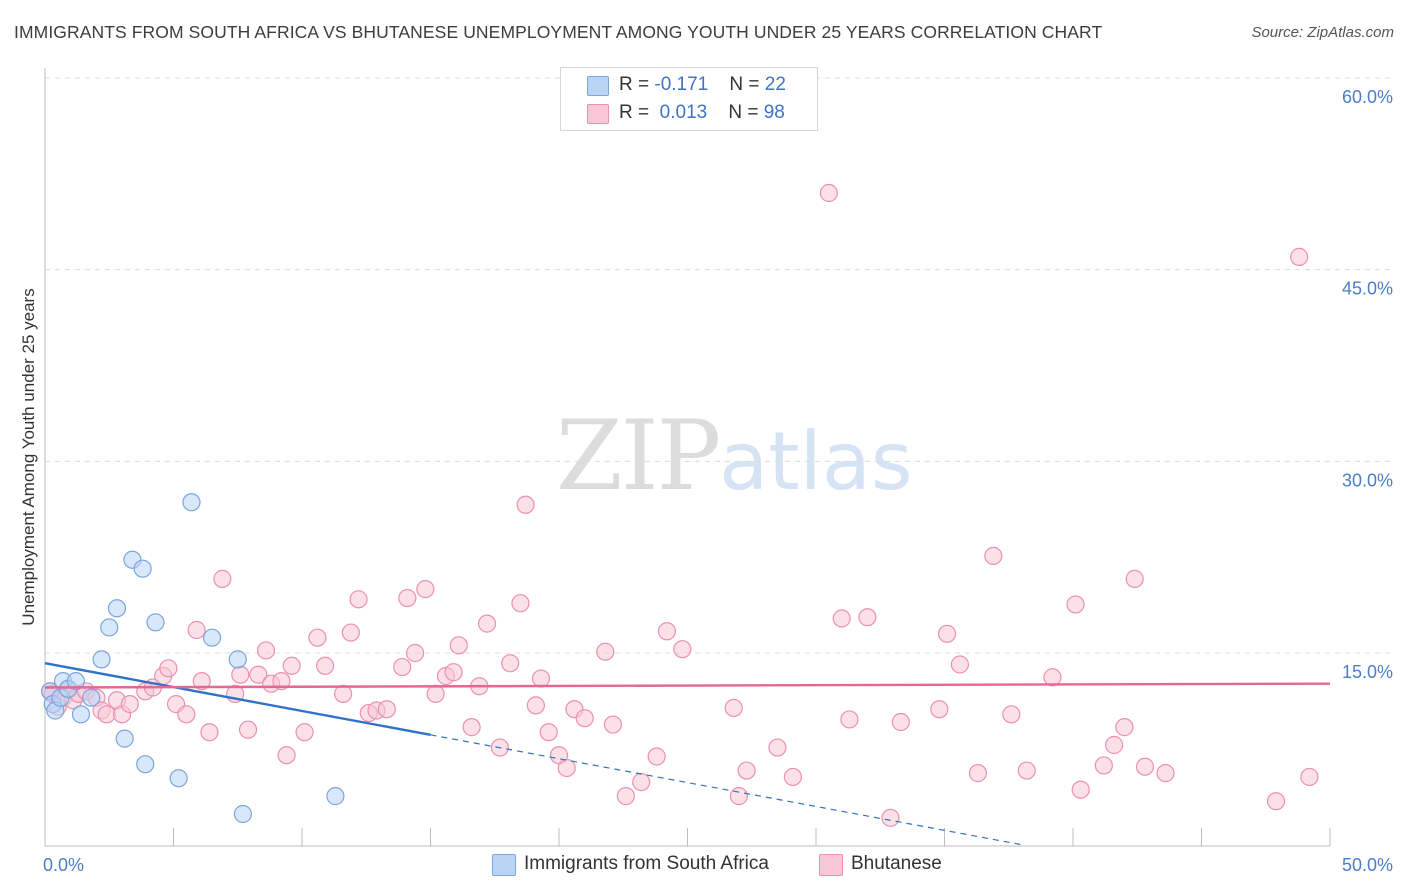  Describe the element at coordinates (734, 456) in the screenshot. I see `watermark: ZIPatlas` at that location.